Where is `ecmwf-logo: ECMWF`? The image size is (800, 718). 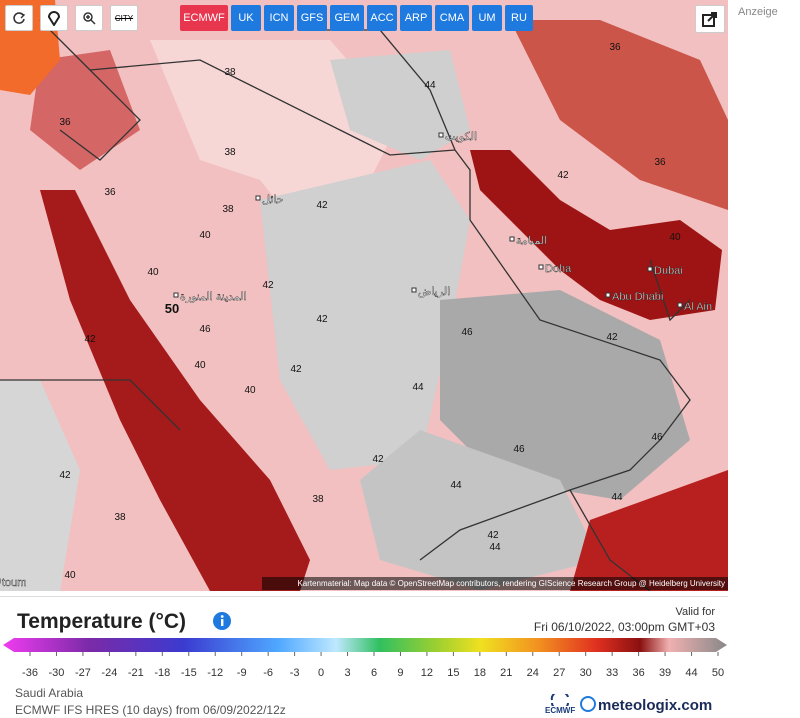 ecmwf-logo: ECMWF is located at coordinates (560, 704).